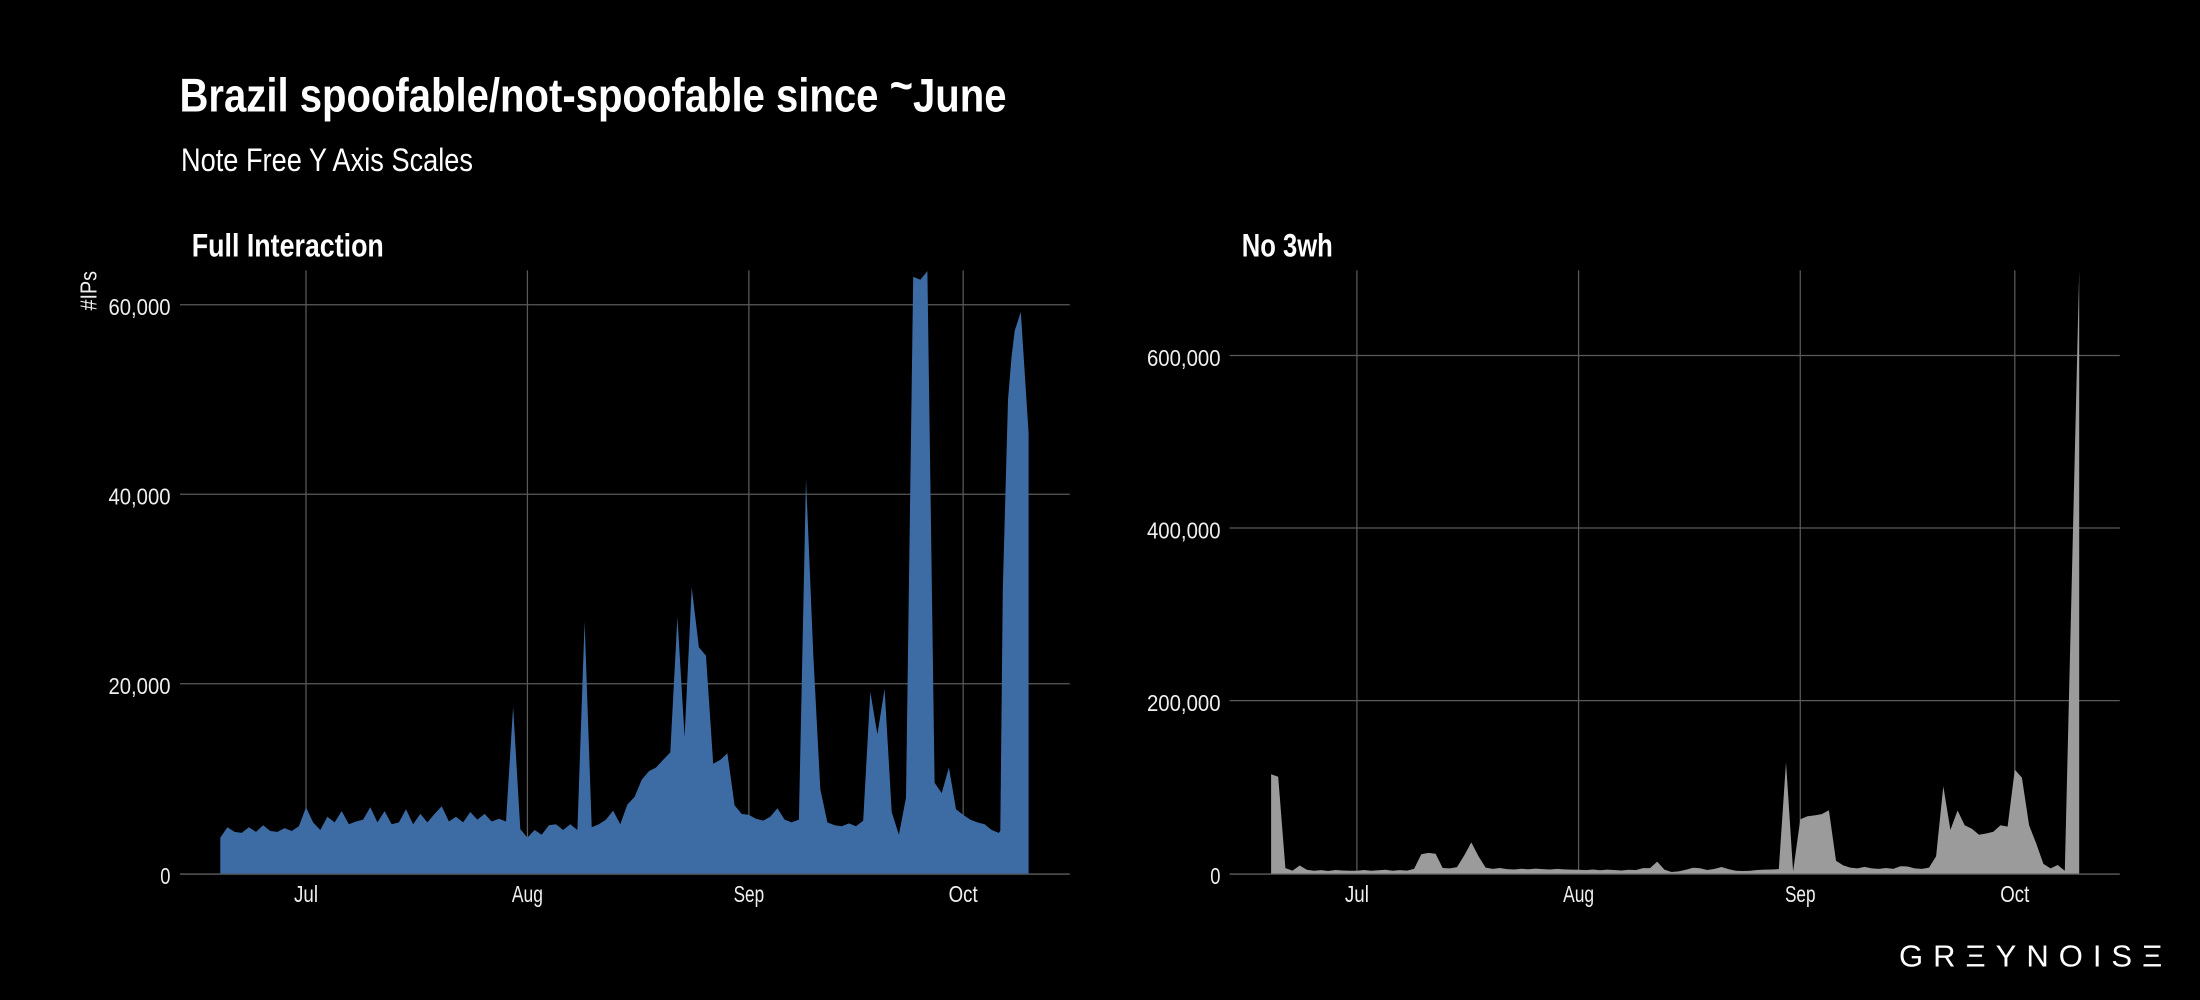 This screenshot has height=1000, width=2200. Describe the element at coordinates (1184, 530) in the screenshot. I see `svg-text: 400,000` at that location.